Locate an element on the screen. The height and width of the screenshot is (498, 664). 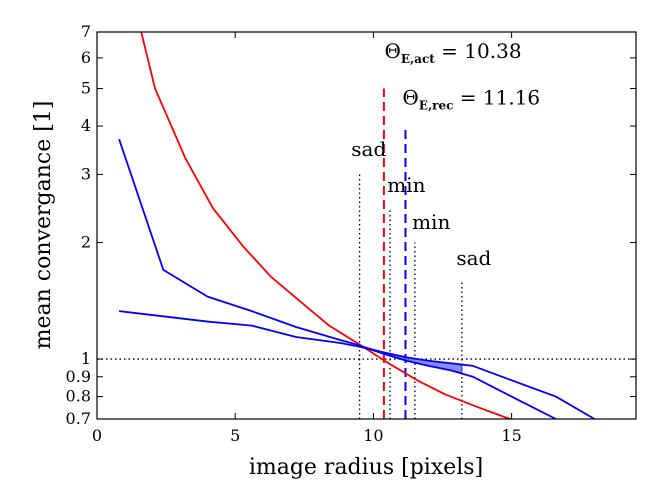
y-tick-label: 6 is located at coordinates (86, 57).